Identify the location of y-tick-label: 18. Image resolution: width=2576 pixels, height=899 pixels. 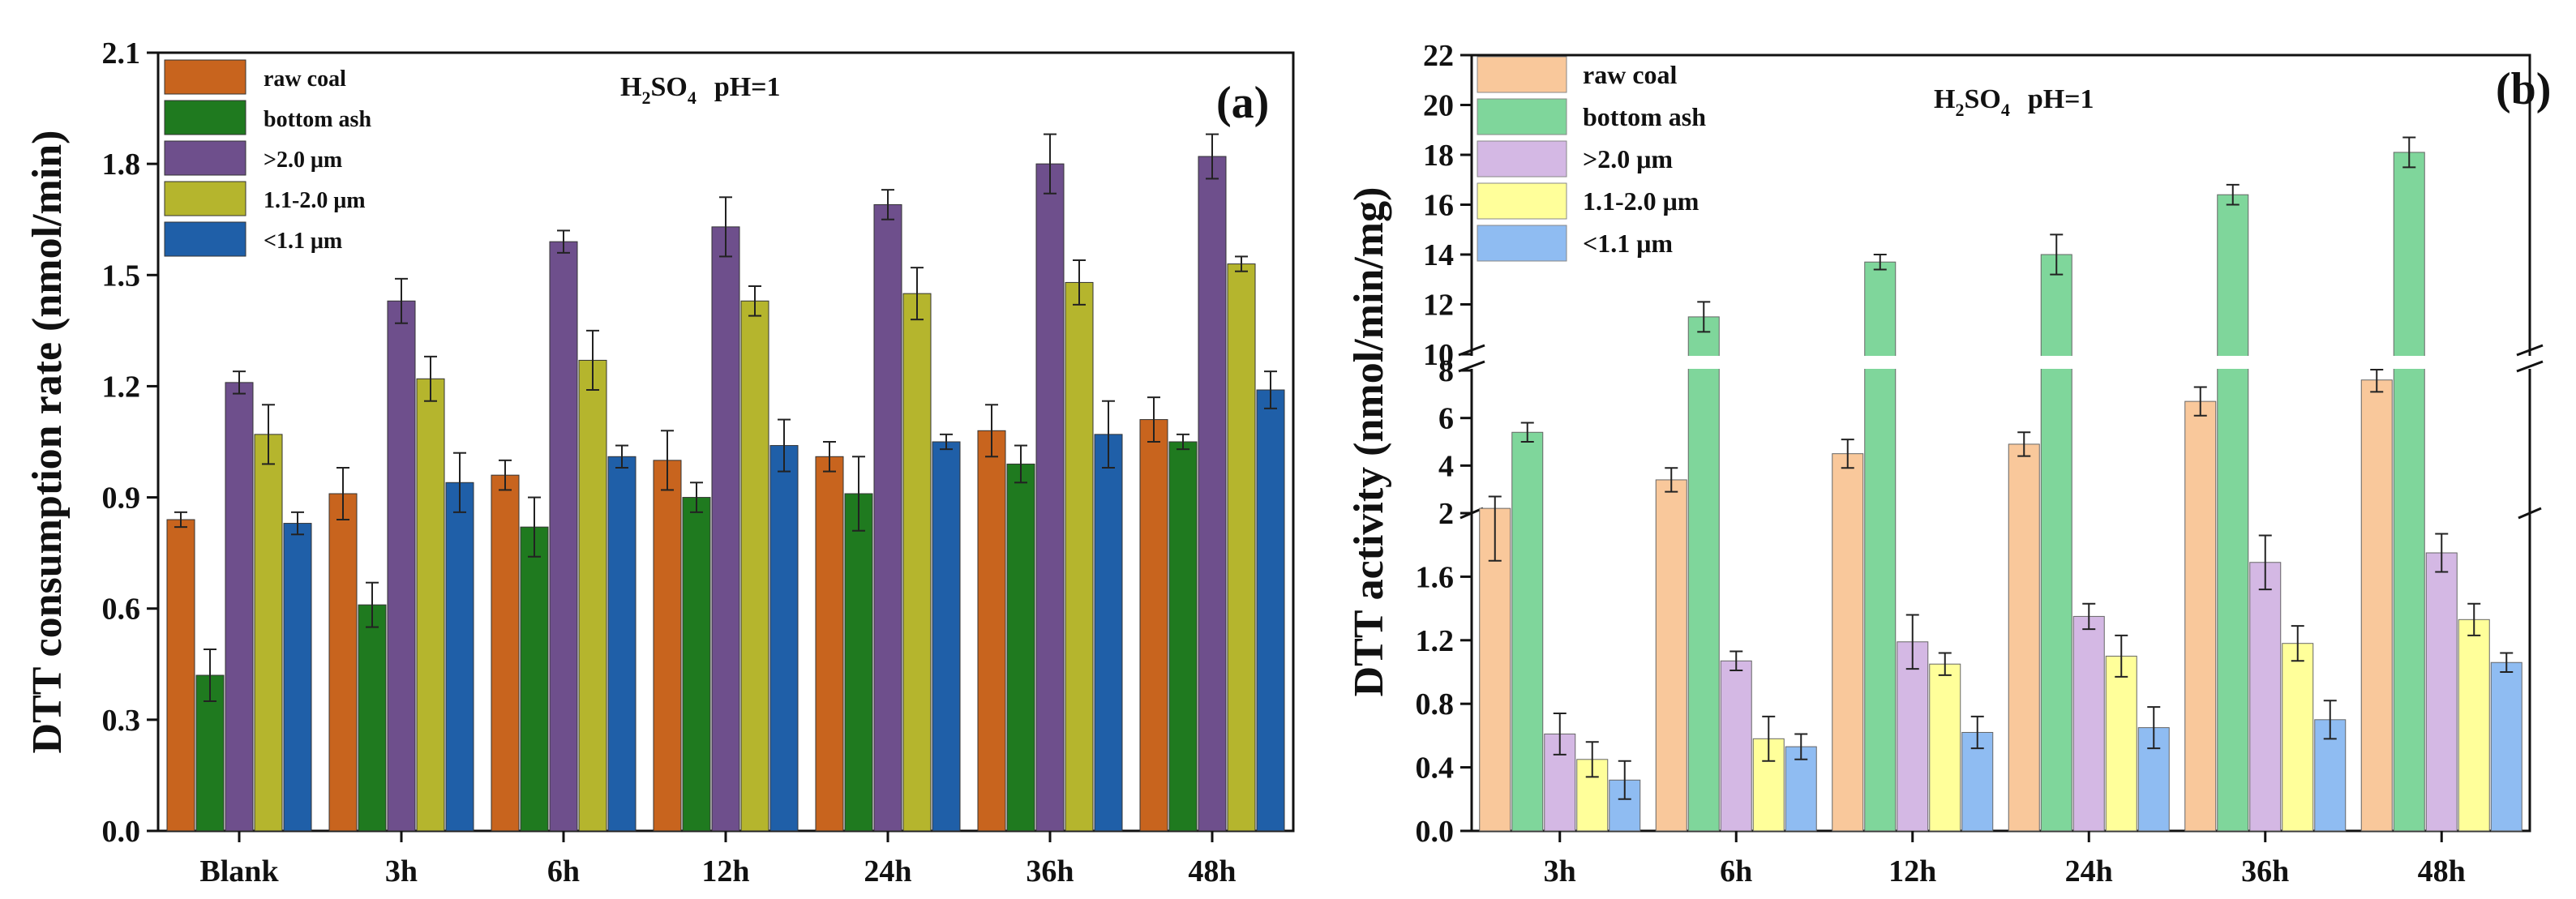
(1438, 156).